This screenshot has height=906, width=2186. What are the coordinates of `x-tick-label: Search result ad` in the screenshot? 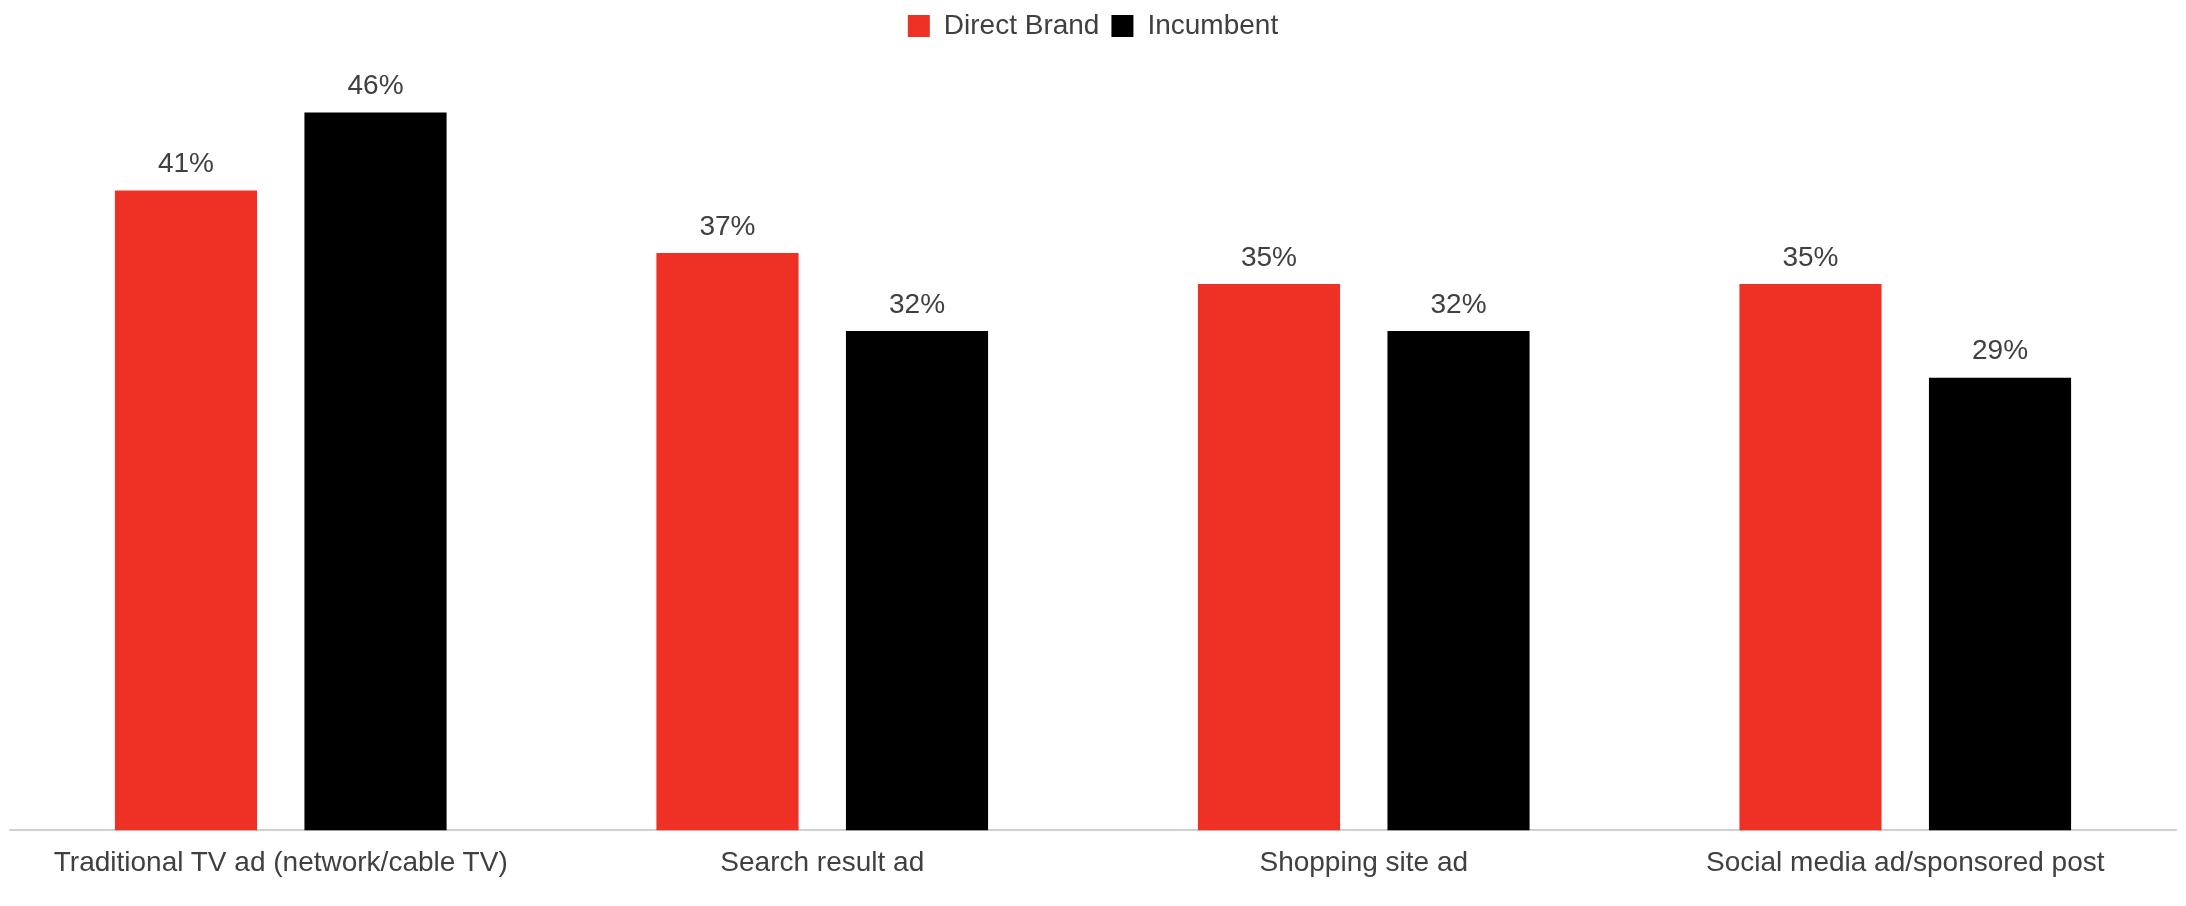 It's located at (822, 861).